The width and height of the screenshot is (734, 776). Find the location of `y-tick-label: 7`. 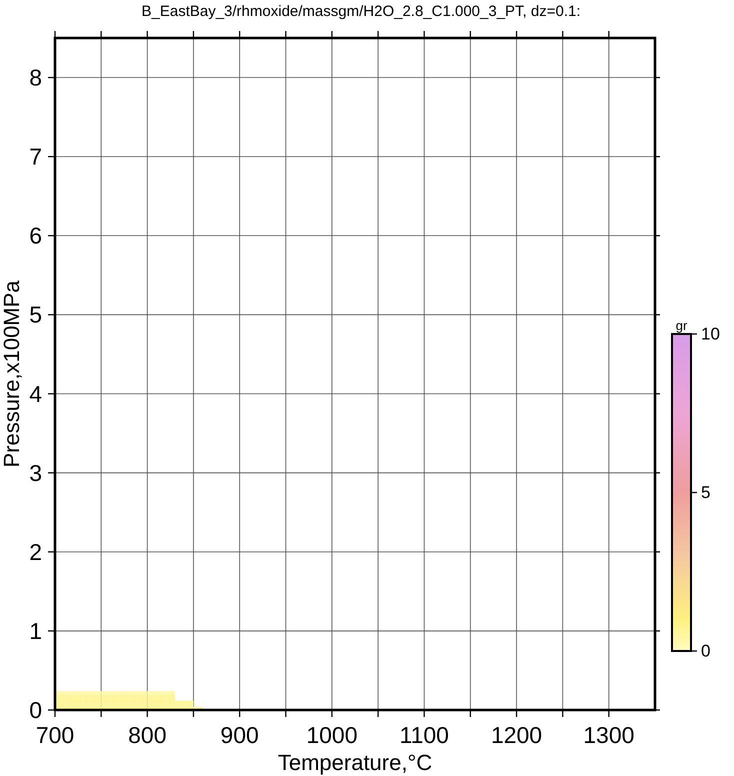

y-tick-label: 7 is located at coordinates (35, 157).